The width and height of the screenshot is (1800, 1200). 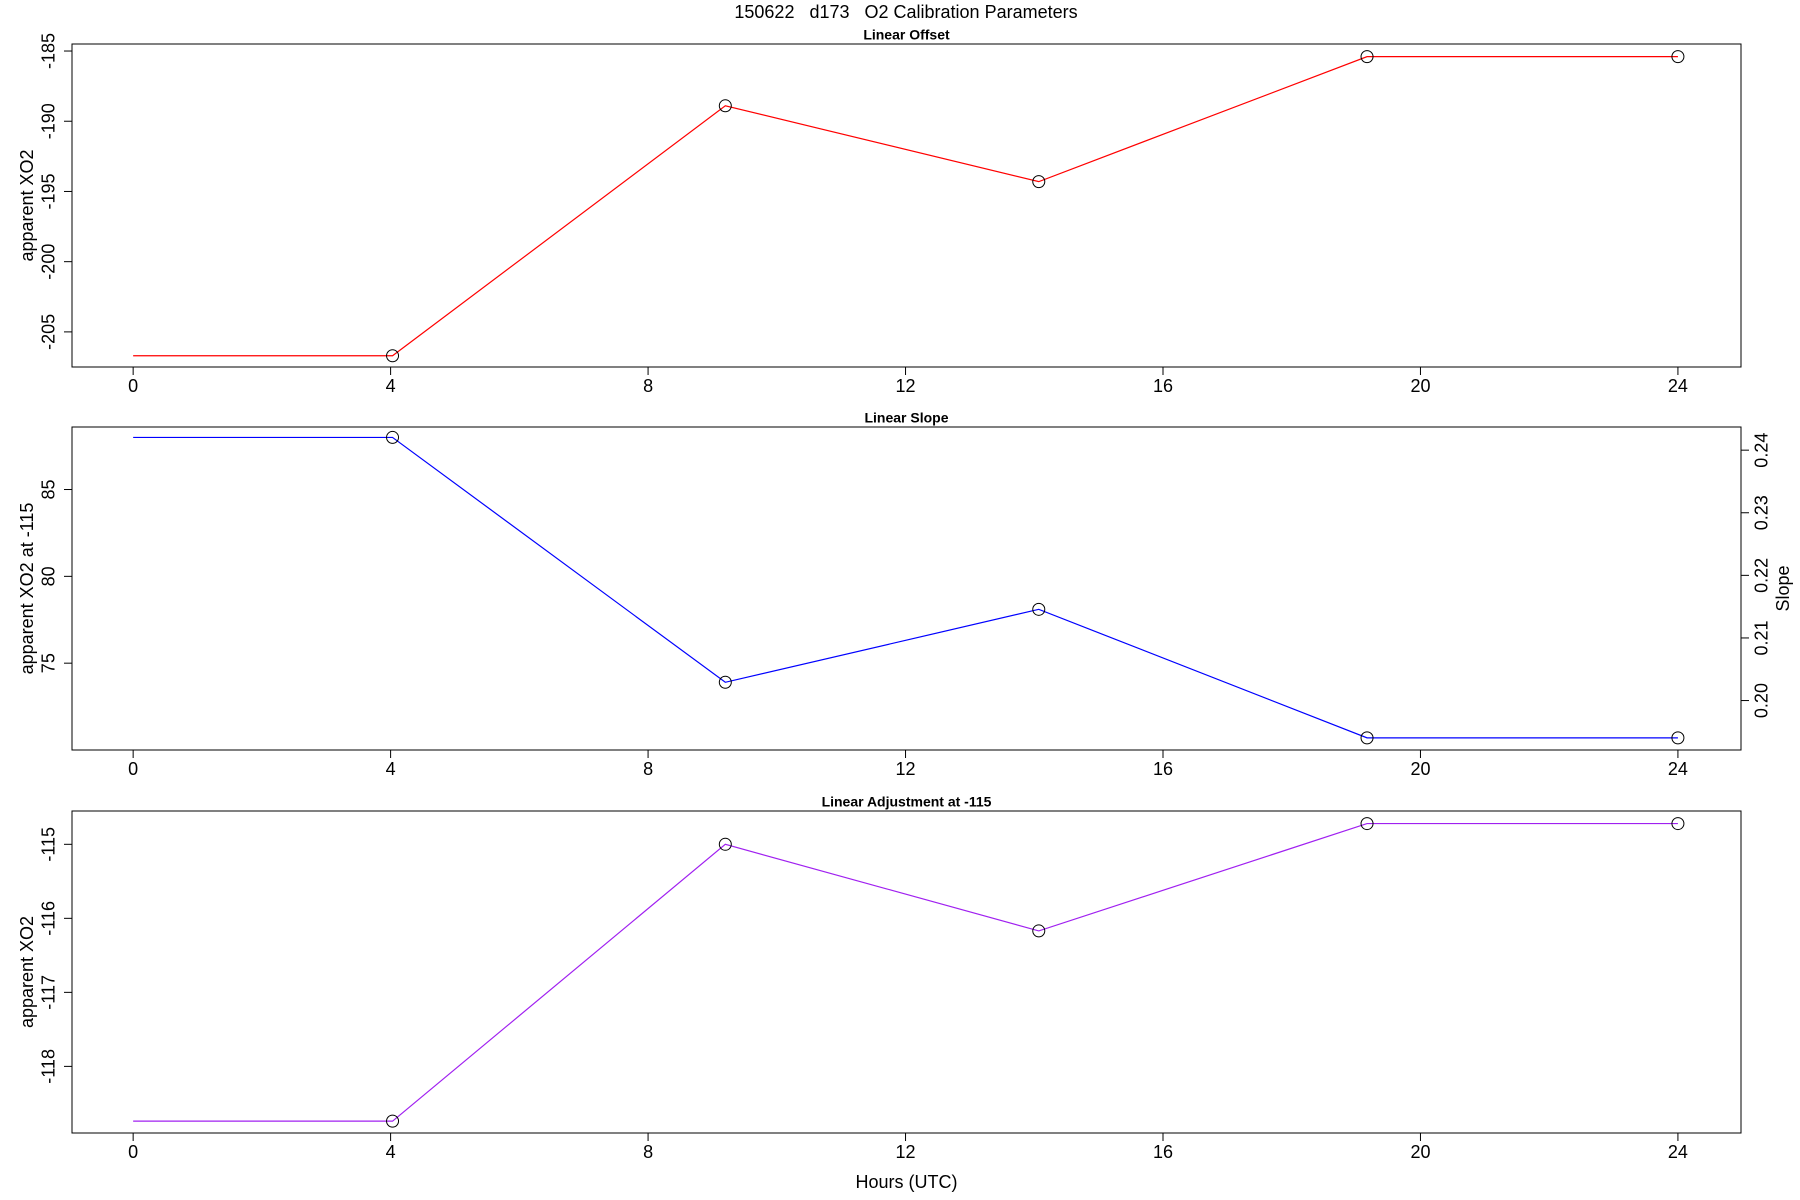 I want to click on y2-tick-label: 0.24, so click(x=1762, y=450).